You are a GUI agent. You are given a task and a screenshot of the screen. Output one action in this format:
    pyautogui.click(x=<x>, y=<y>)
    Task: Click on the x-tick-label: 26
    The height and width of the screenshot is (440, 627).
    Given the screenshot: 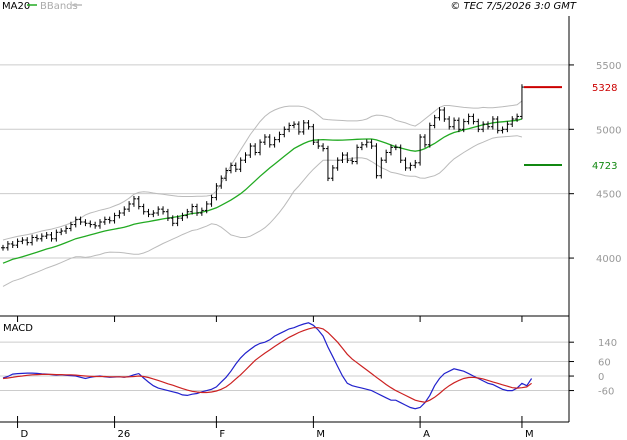 What is the action you would take?
    pyautogui.click(x=124, y=434)
    